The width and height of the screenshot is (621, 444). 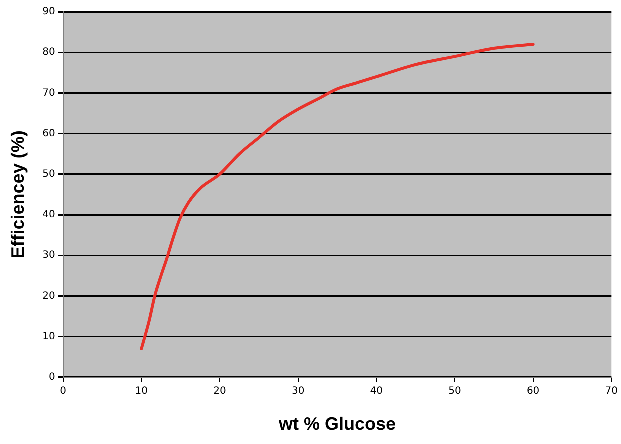 What do you see at coordinates (377, 391) in the screenshot?
I see `x-tick-label: 40` at bounding box center [377, 391].